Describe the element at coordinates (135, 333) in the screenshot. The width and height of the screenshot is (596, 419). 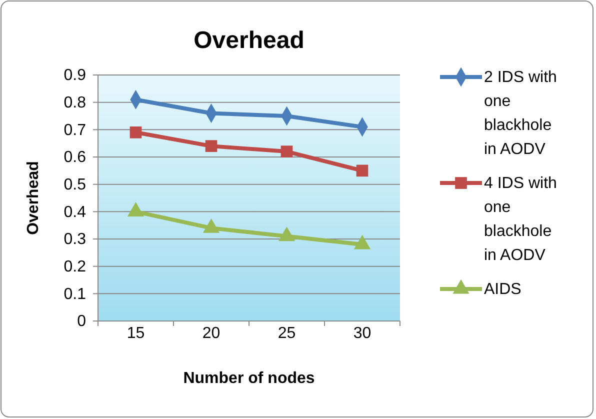
I see `x-tick-label: 15` at that location.